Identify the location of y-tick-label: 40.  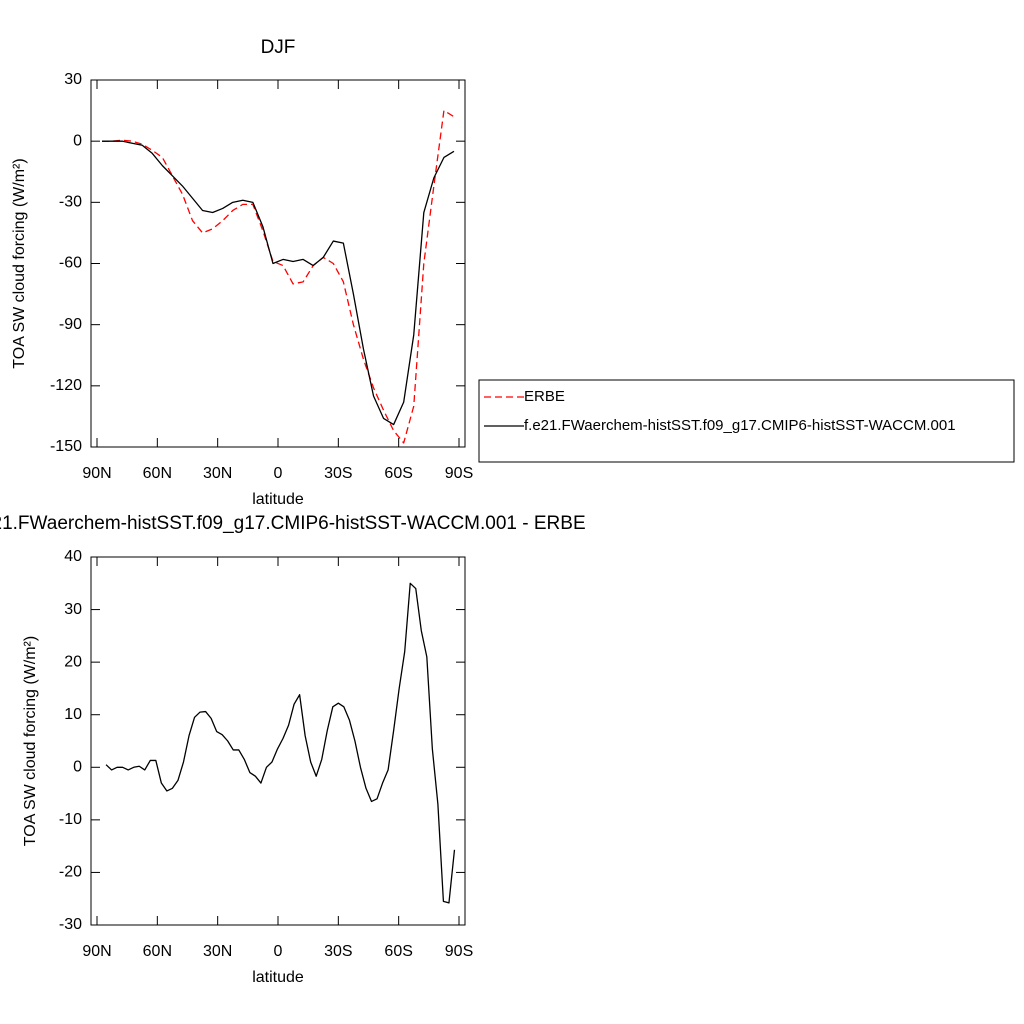
(73, 556).